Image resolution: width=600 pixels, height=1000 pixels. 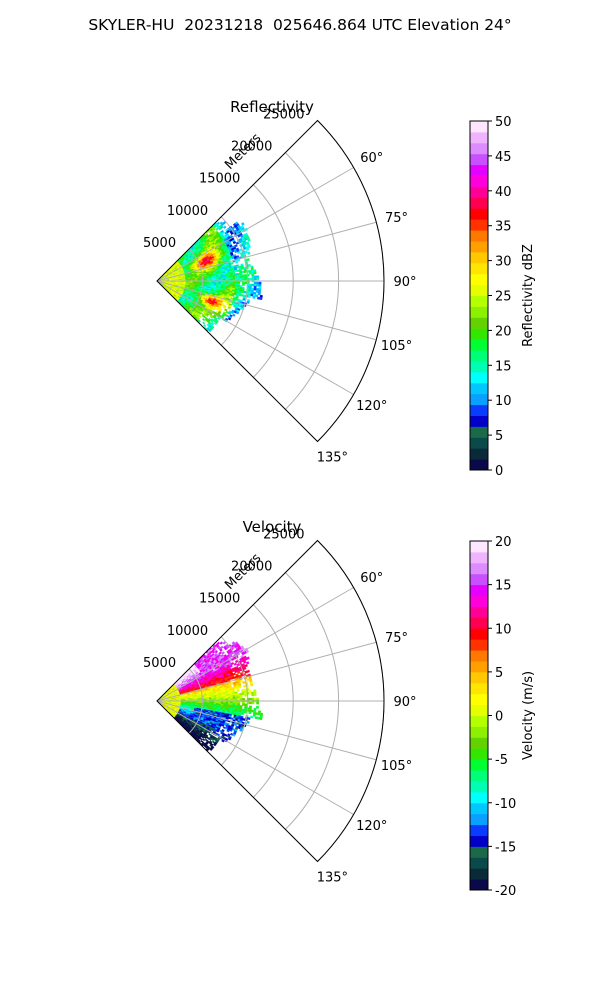 I want to click on reflectivity-colorbar-tick-label-3: 10, so click(x=503, y=401).